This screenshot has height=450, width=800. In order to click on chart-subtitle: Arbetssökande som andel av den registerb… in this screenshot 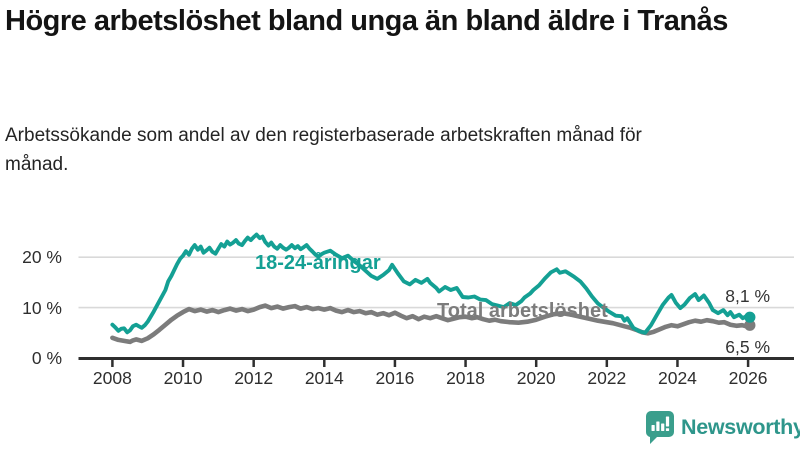, I will do `click(323, 150)`.